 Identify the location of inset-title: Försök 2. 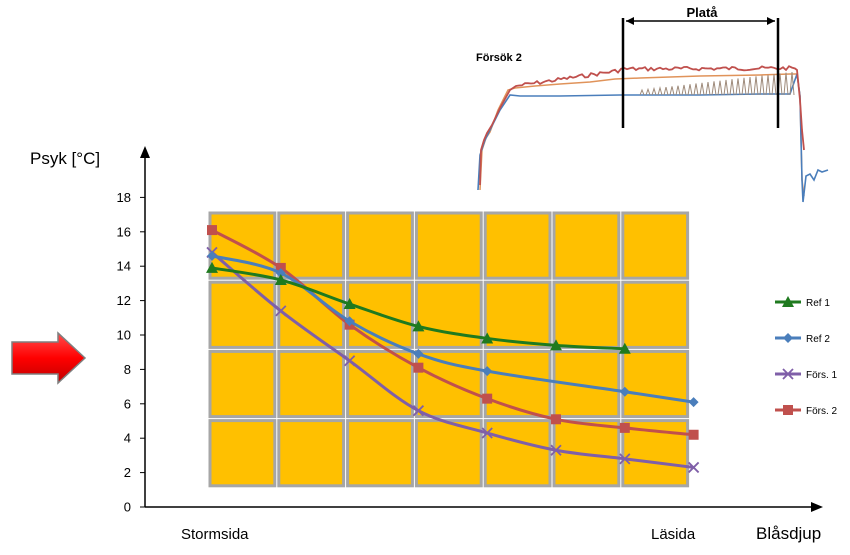
(499, 58).